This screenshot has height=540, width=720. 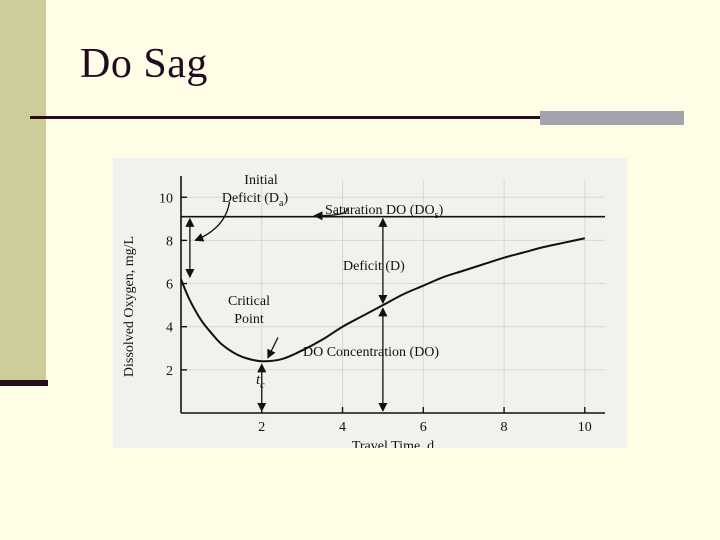 I want to click on annotation-point: Point, so click(x=249, y=319).